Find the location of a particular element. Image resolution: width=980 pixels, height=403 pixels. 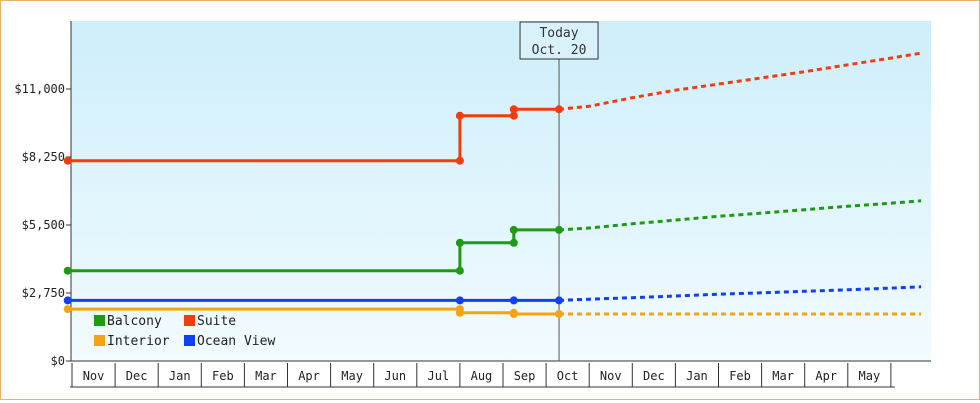

legend-label: Interior is located at coordinates (138, 341).